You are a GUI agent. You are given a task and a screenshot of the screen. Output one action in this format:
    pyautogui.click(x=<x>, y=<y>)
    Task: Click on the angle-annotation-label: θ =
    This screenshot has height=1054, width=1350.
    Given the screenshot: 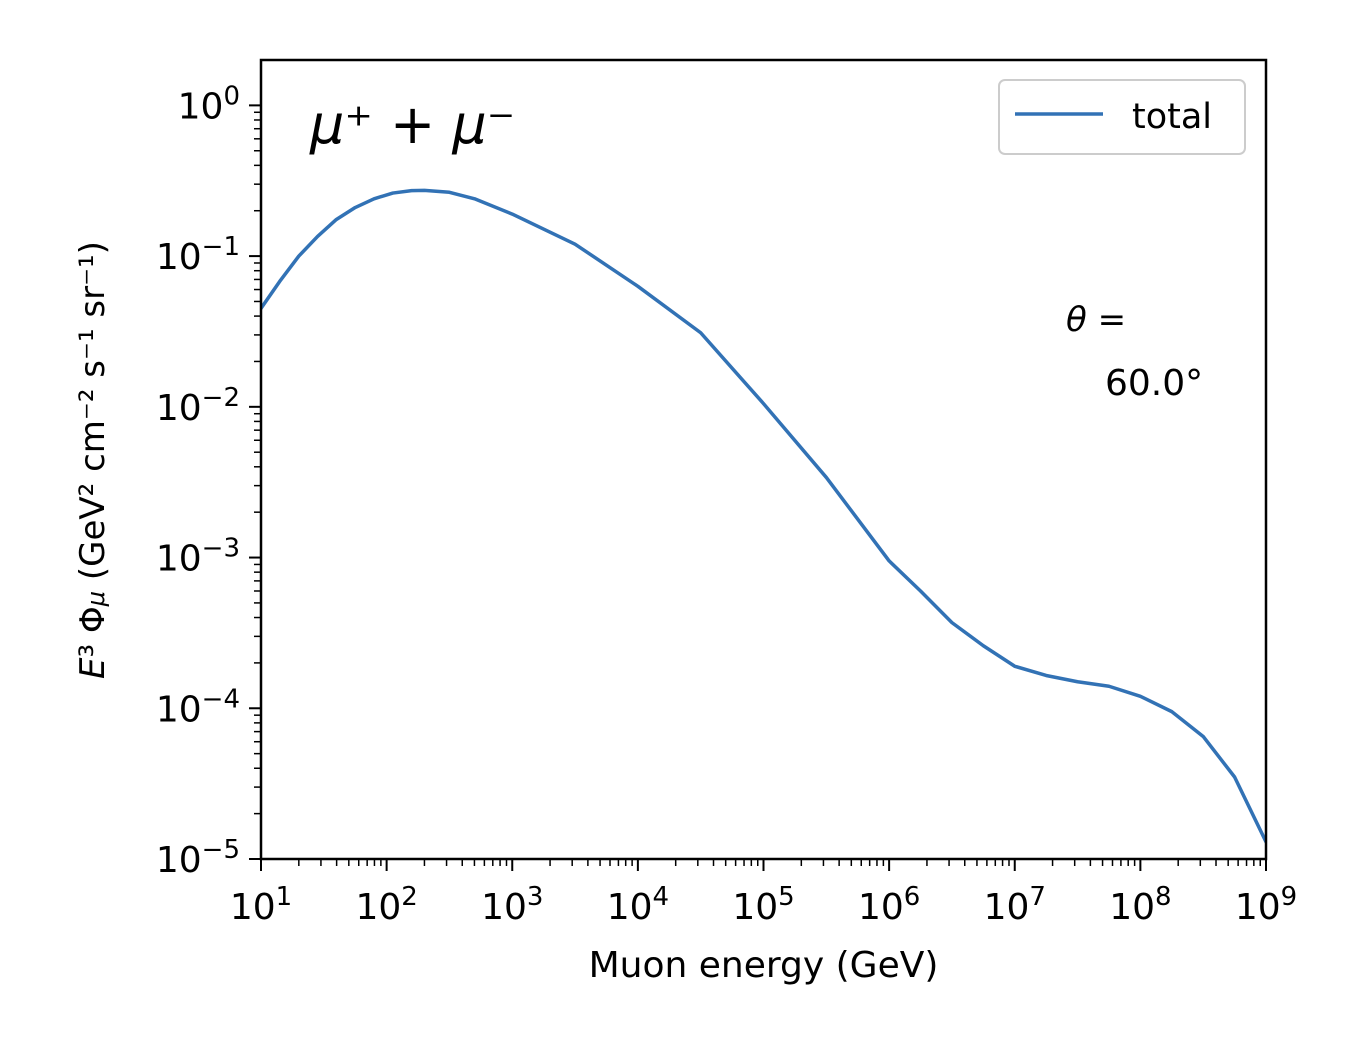 What is the action you would take?
    pyautogui.click(x=1096, y=320)
    